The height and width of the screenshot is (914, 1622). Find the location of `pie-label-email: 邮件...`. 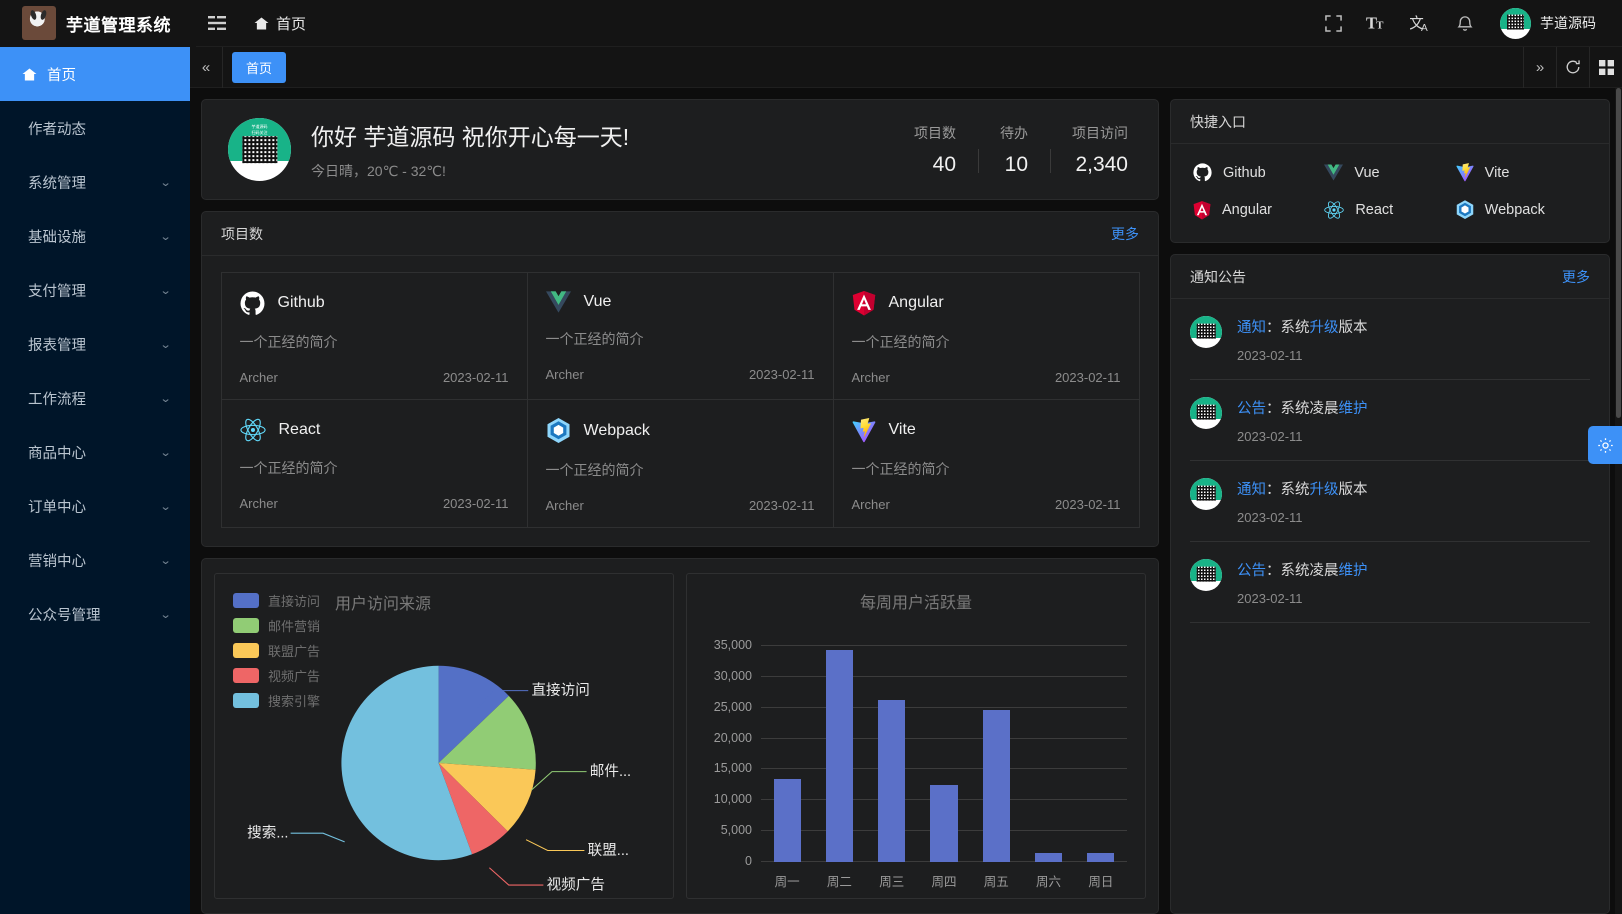

pie-label-email: 邮件... is located at coordinates (610, 771).